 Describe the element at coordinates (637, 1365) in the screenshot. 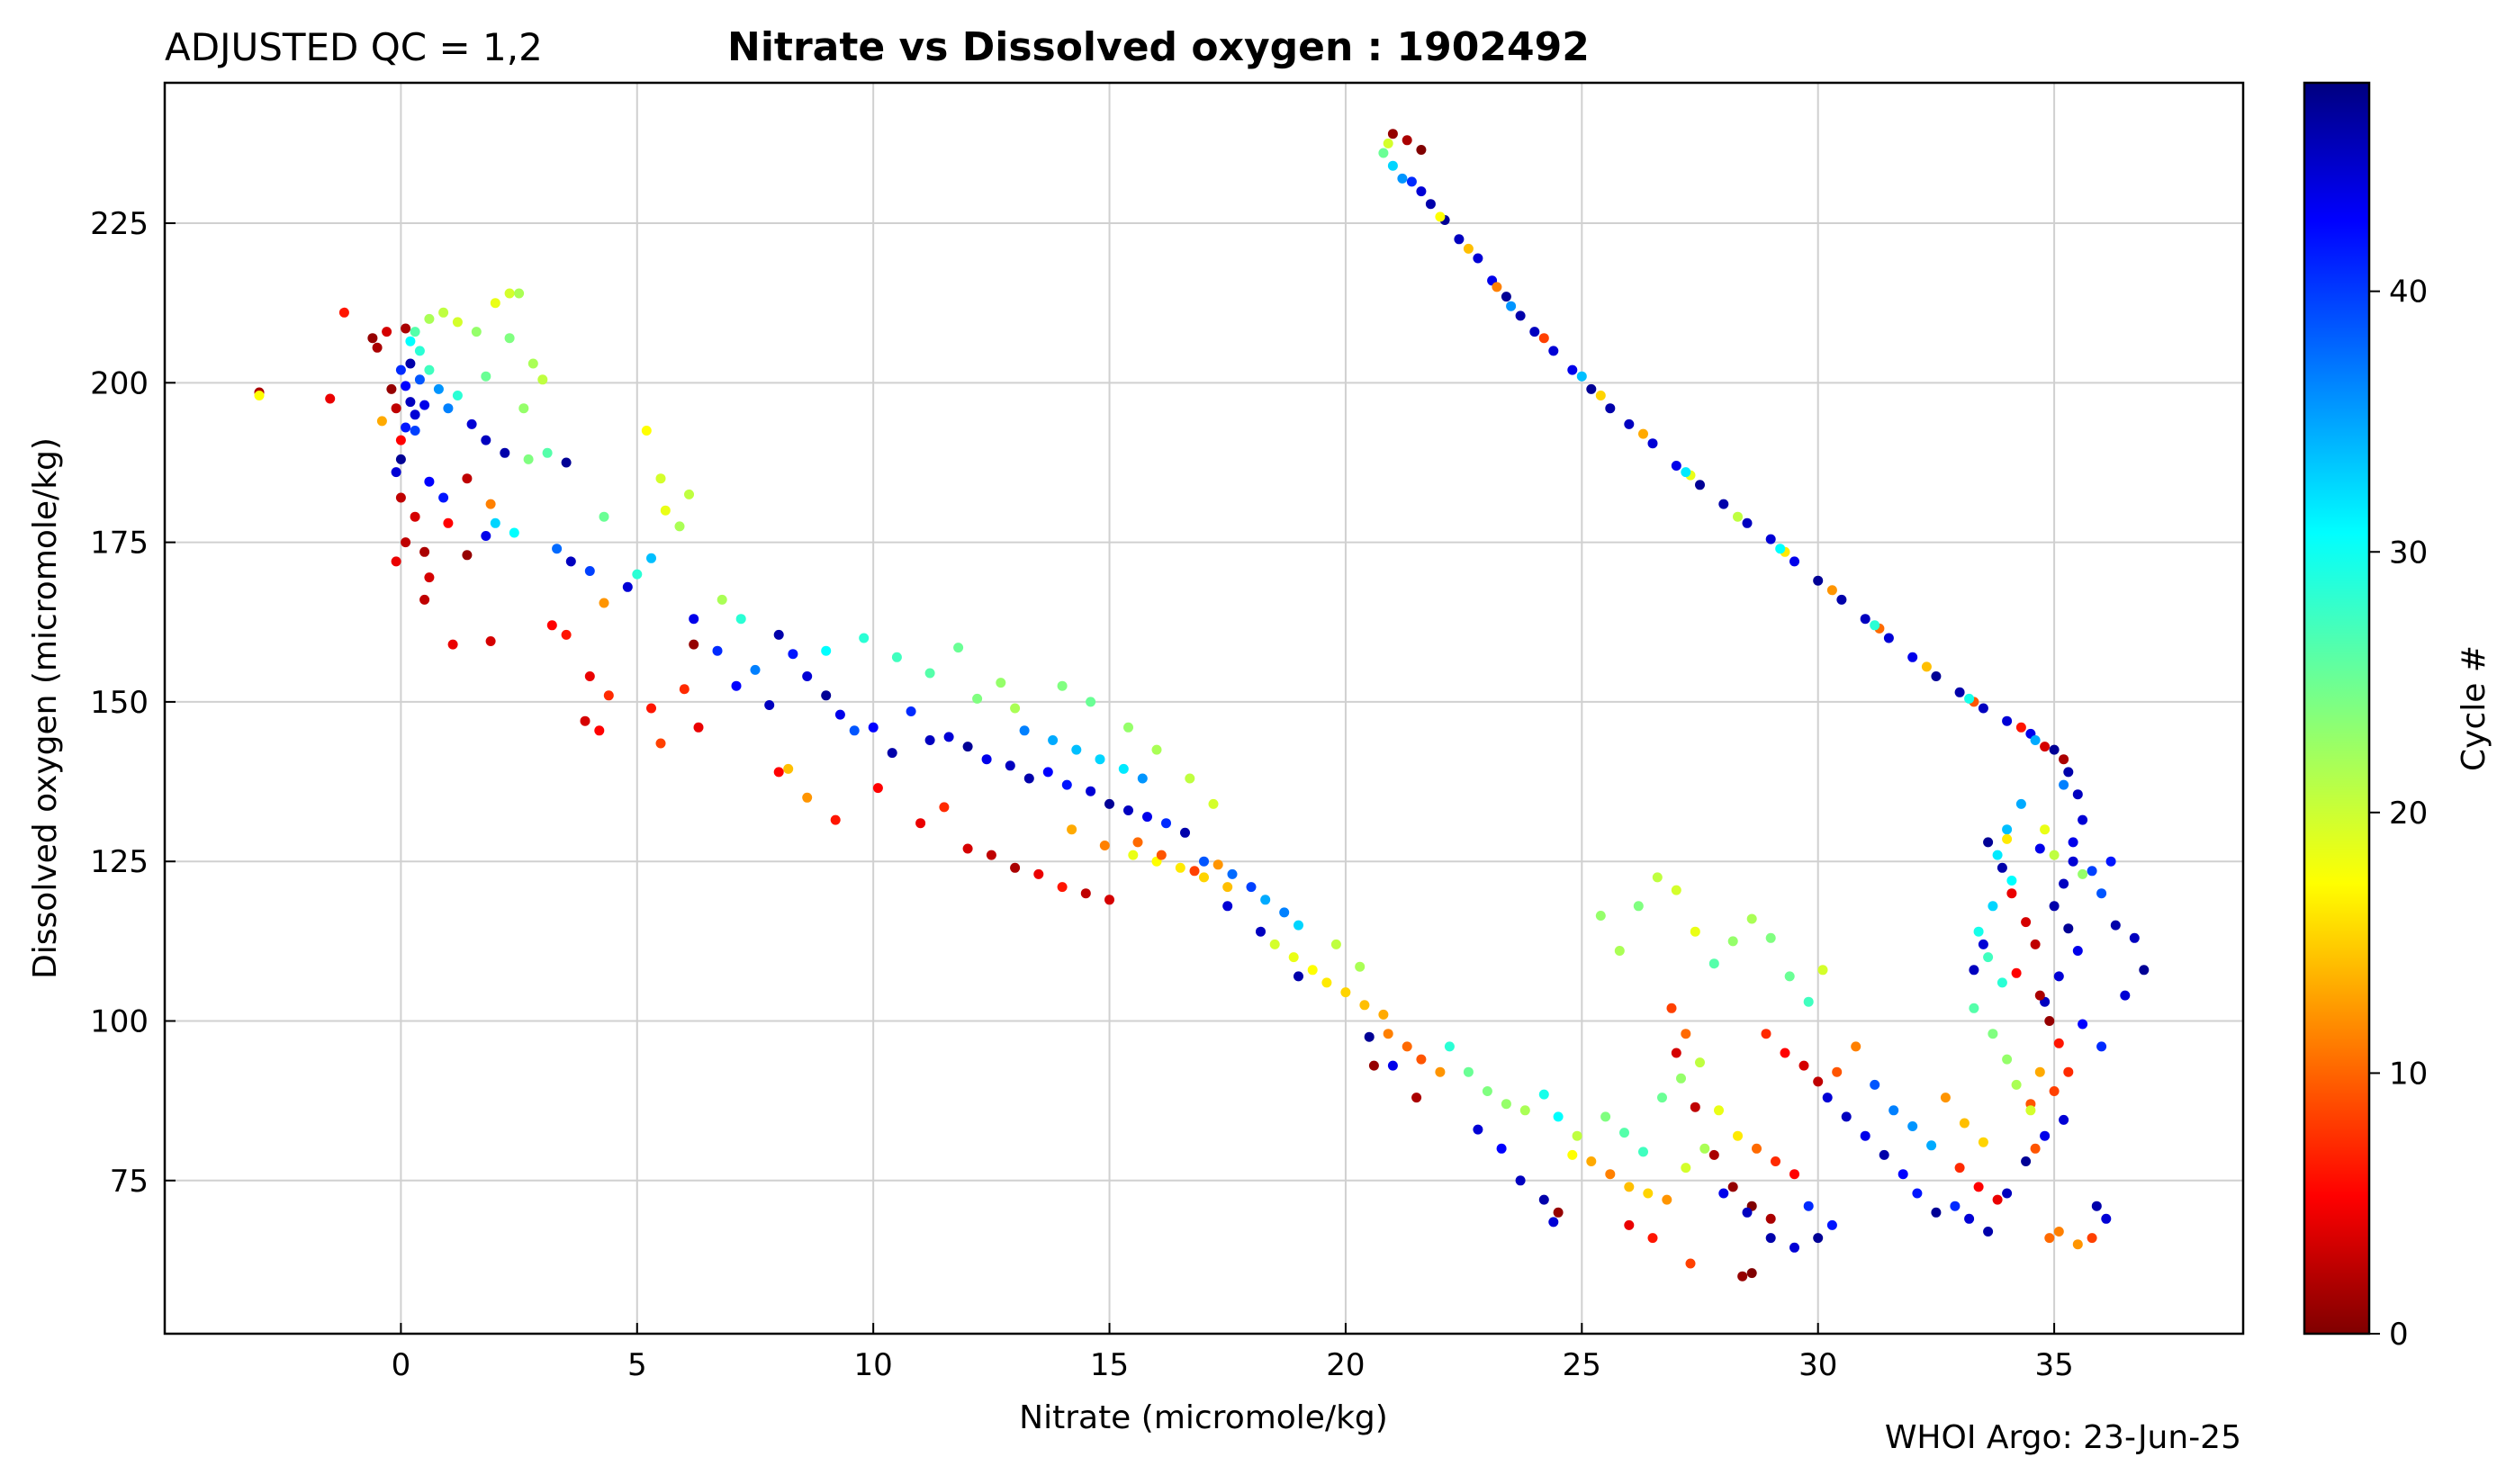

I see `x-tick-label: 5` at that location.